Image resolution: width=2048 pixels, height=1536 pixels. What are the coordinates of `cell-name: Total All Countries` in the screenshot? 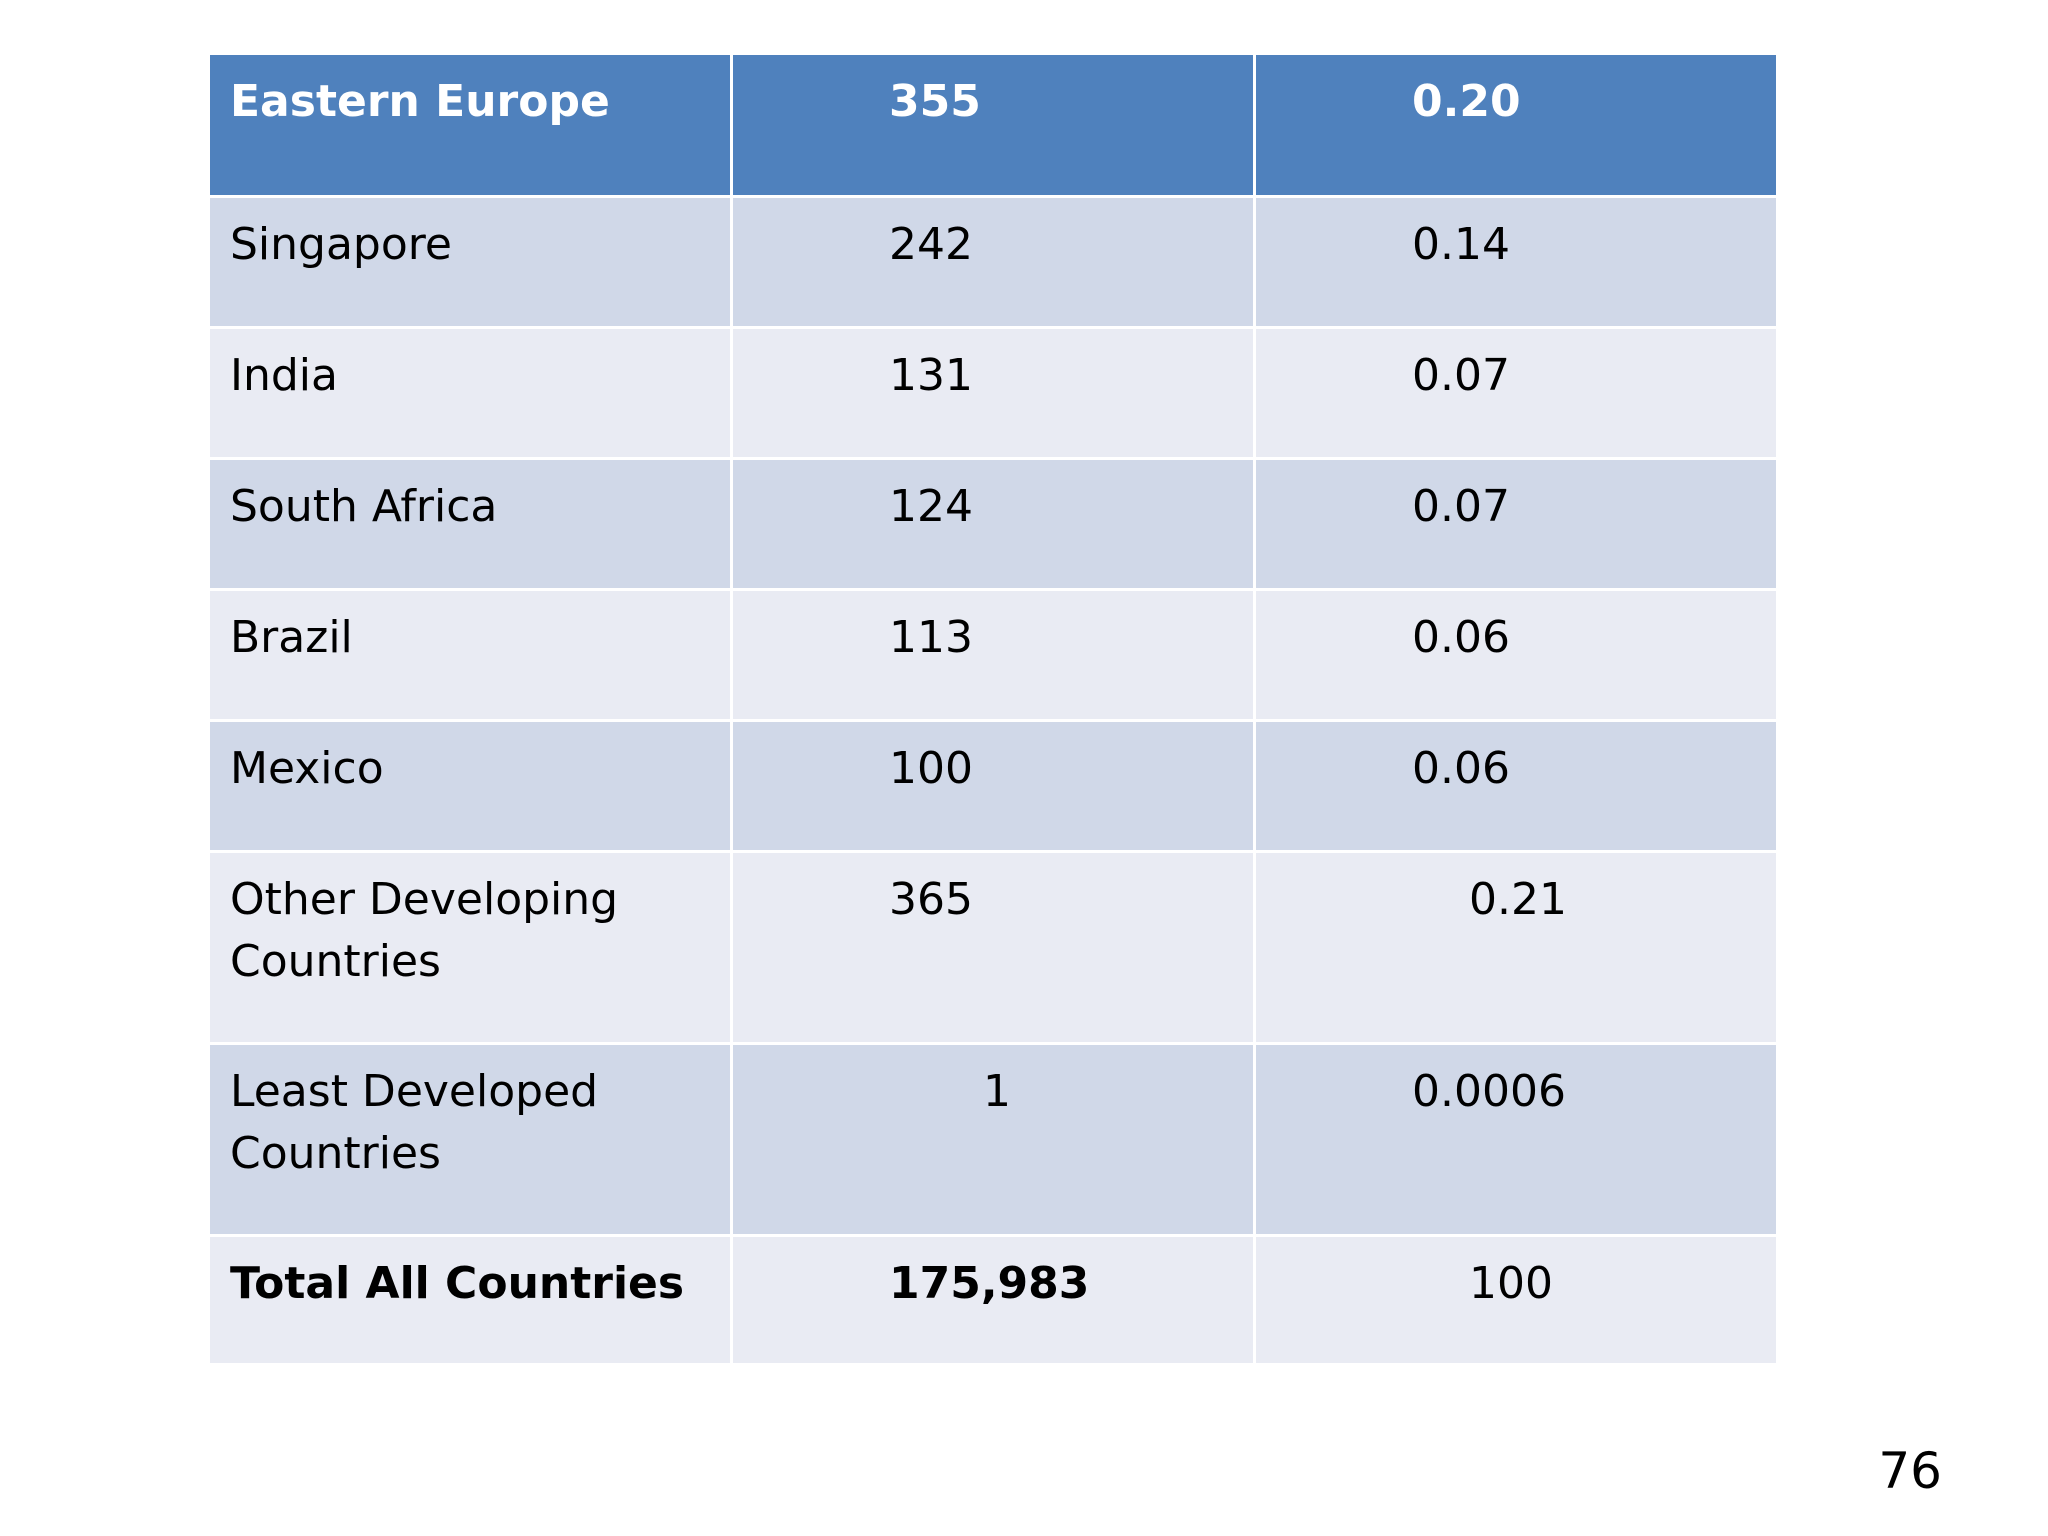 It's located at (470, 1300).